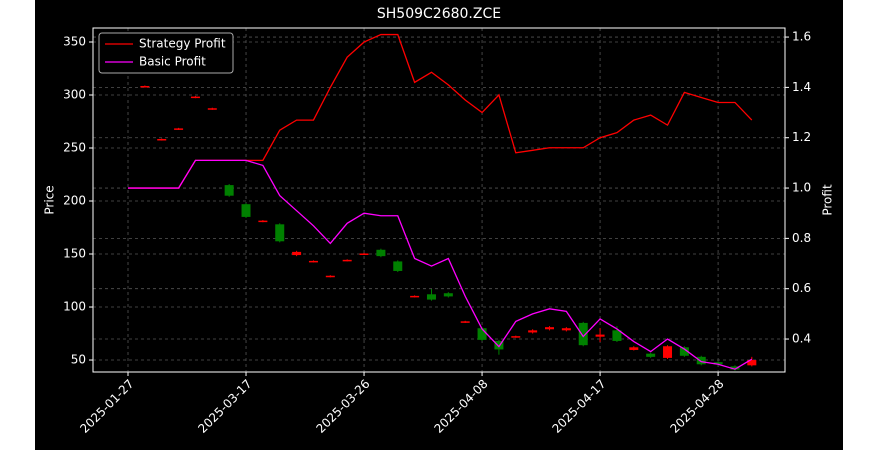 The height and width of the screenshot is (450, 878). I want to click on legend-label: Basic Profit, so click(172, 62).